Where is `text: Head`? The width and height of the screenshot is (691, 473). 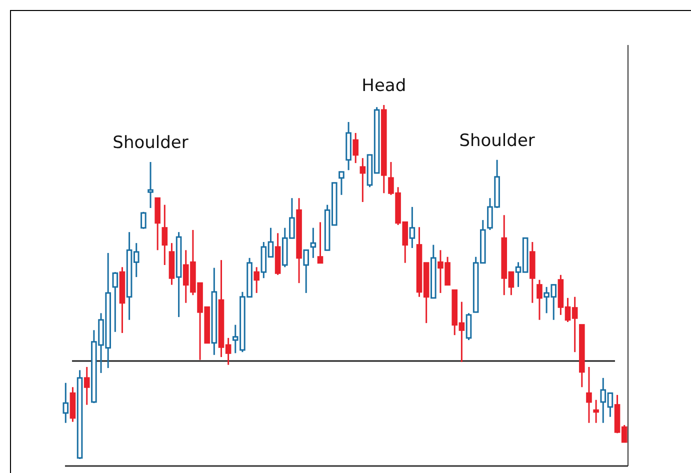 text: Head is located at coordinates (384, 86).